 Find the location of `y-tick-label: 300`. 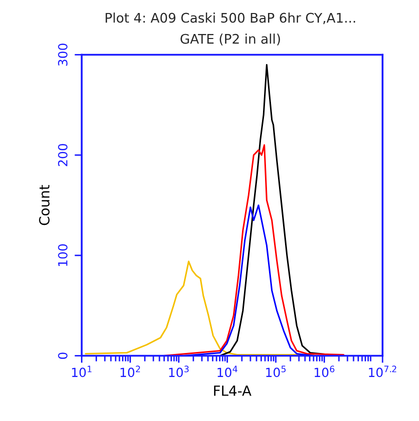

y-tick-label: 300 is located at coordinates (63, 55).